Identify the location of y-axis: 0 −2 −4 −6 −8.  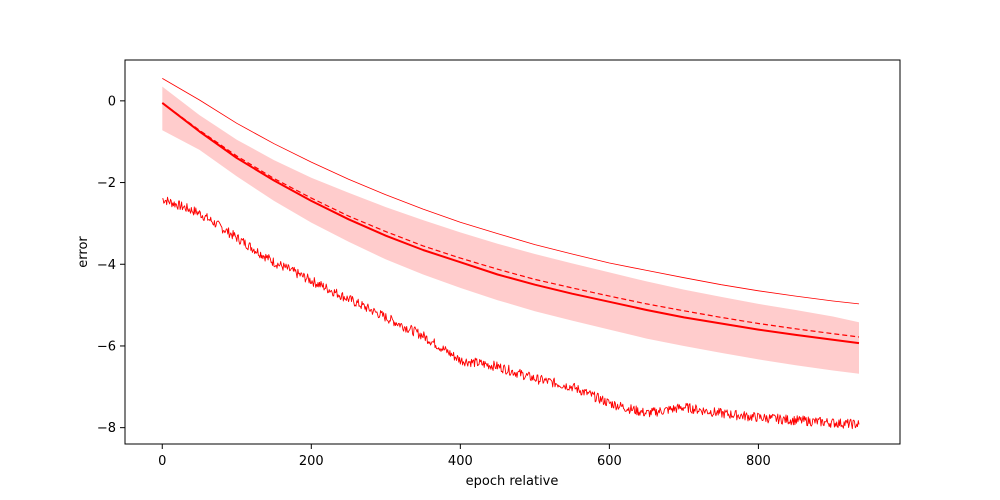
(111, 265).